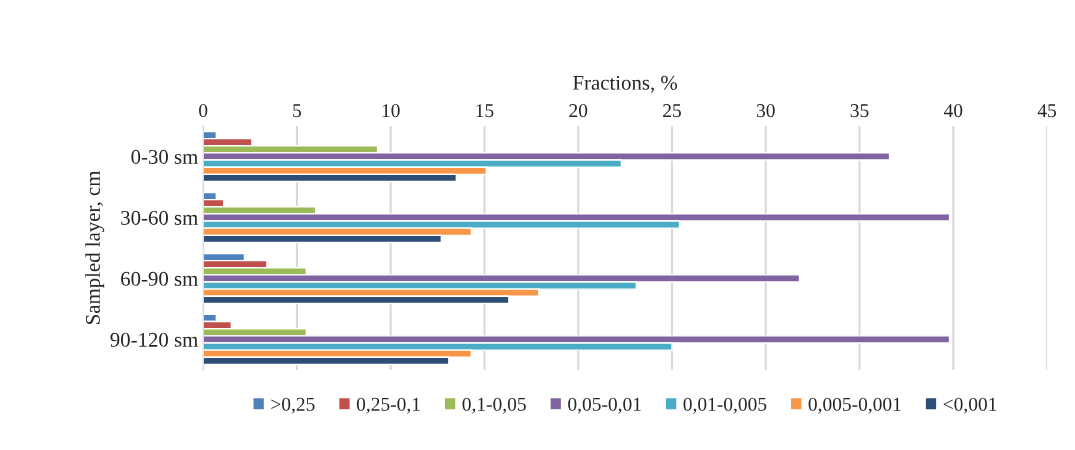  I want to click on y-tick-label: 60-90 sm, so click(159, 278).